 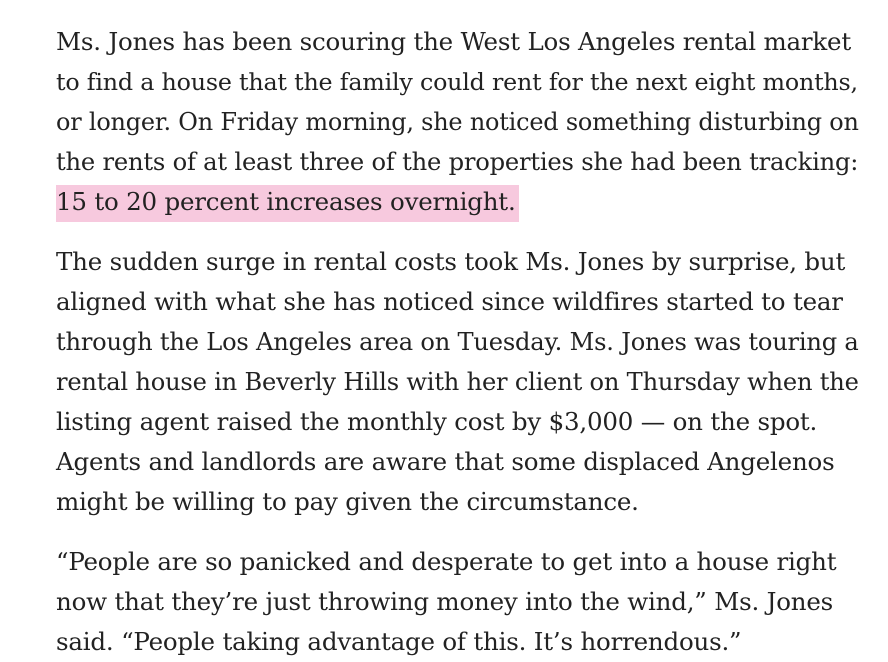 I want to click on highlighted-line-wrapper: 15 to 20 percent increases overnight., so click(x=461, y=202).